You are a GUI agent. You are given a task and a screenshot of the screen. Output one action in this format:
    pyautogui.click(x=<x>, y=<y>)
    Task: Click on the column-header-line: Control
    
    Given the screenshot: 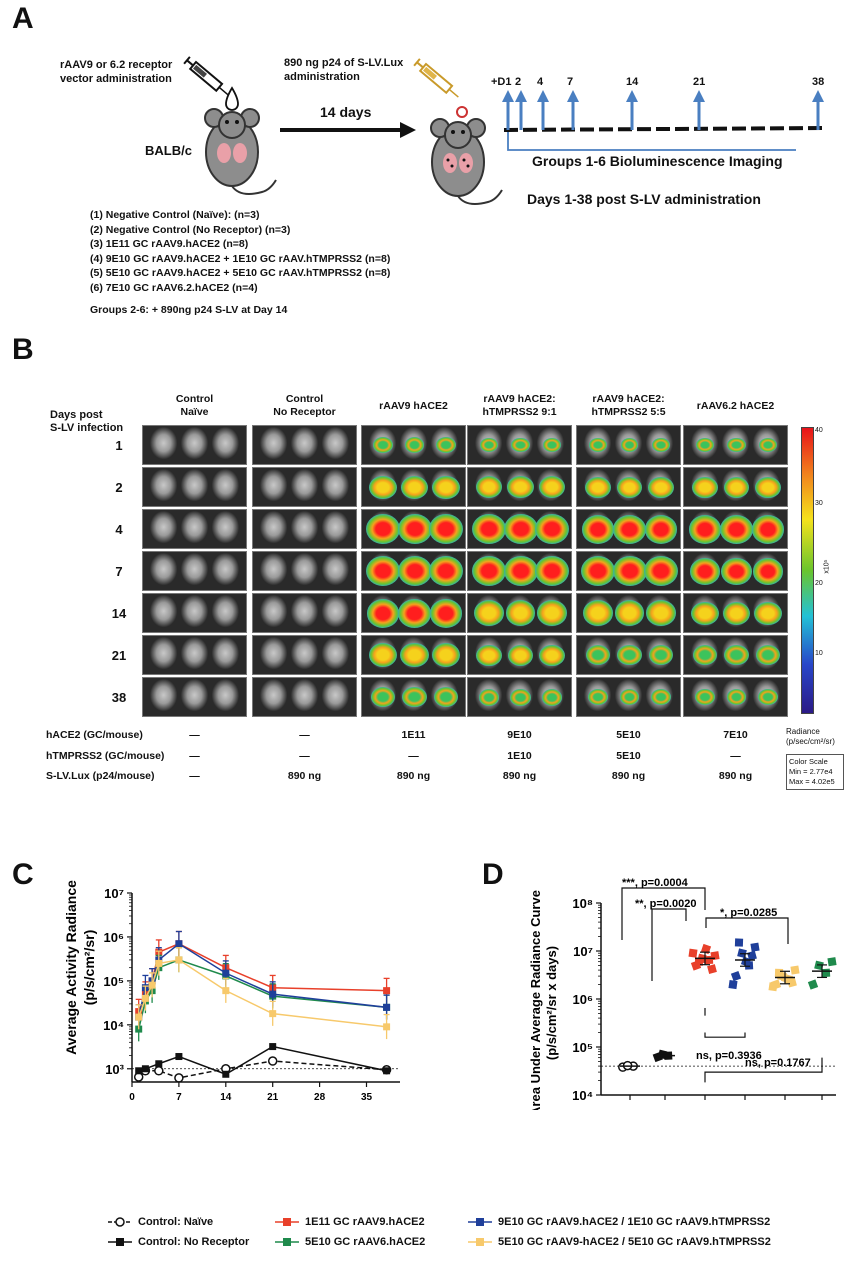 What is the action you would take?
    pyautogui.click(x=194, y=399)
    